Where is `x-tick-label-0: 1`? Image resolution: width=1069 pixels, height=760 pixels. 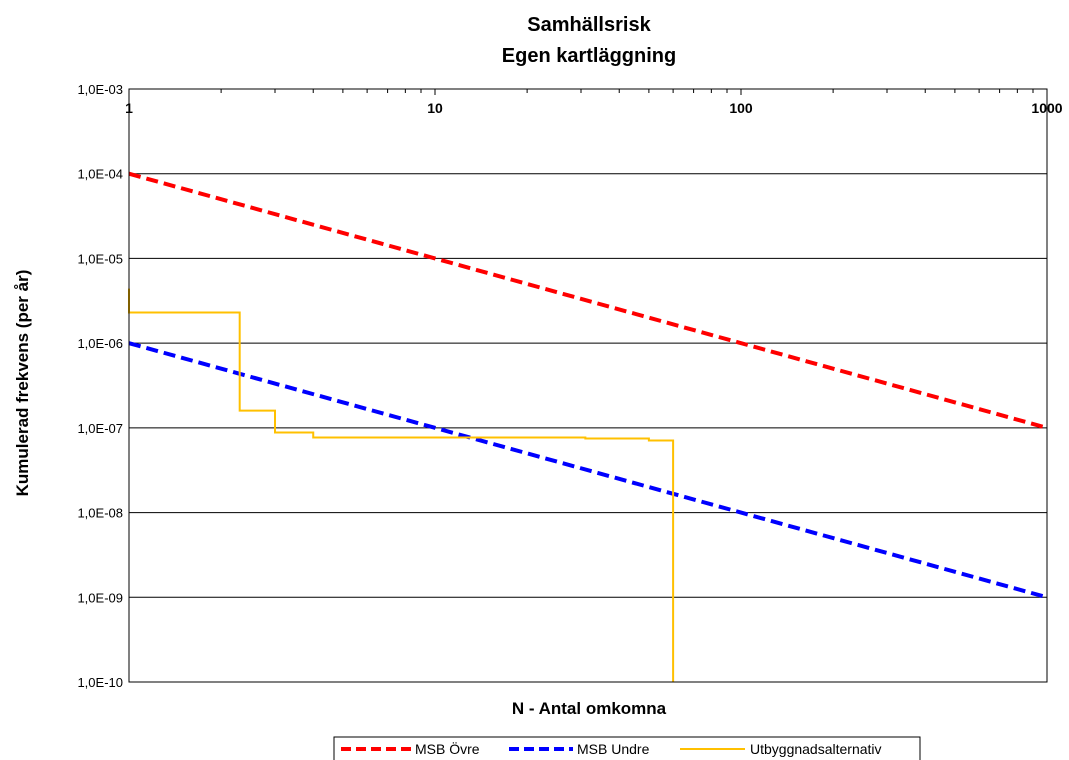 x-tick-label-0: 1 is located at coordinates (129, 108).